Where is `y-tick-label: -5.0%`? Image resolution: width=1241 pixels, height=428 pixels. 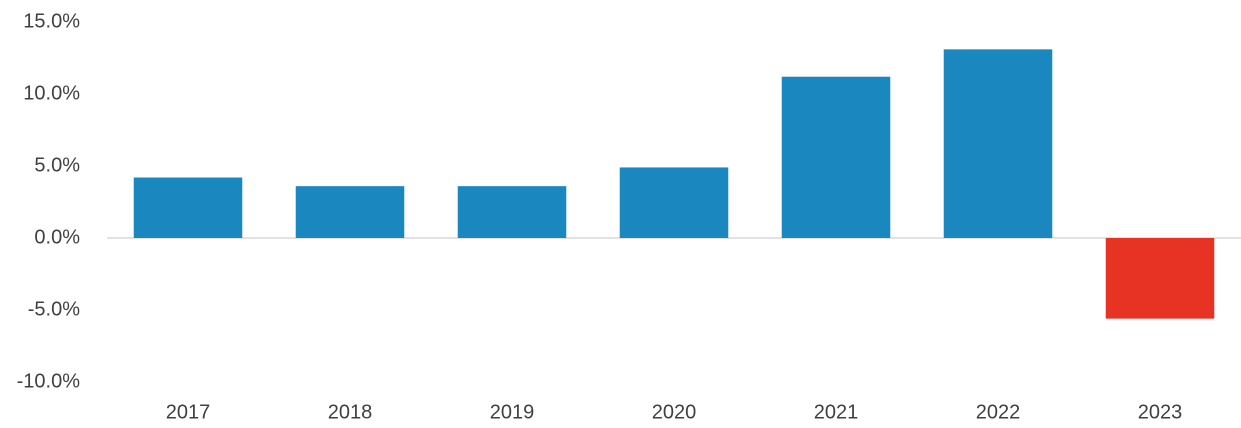
y-tick-label: -5.0% is located at coordinates (54, 309).